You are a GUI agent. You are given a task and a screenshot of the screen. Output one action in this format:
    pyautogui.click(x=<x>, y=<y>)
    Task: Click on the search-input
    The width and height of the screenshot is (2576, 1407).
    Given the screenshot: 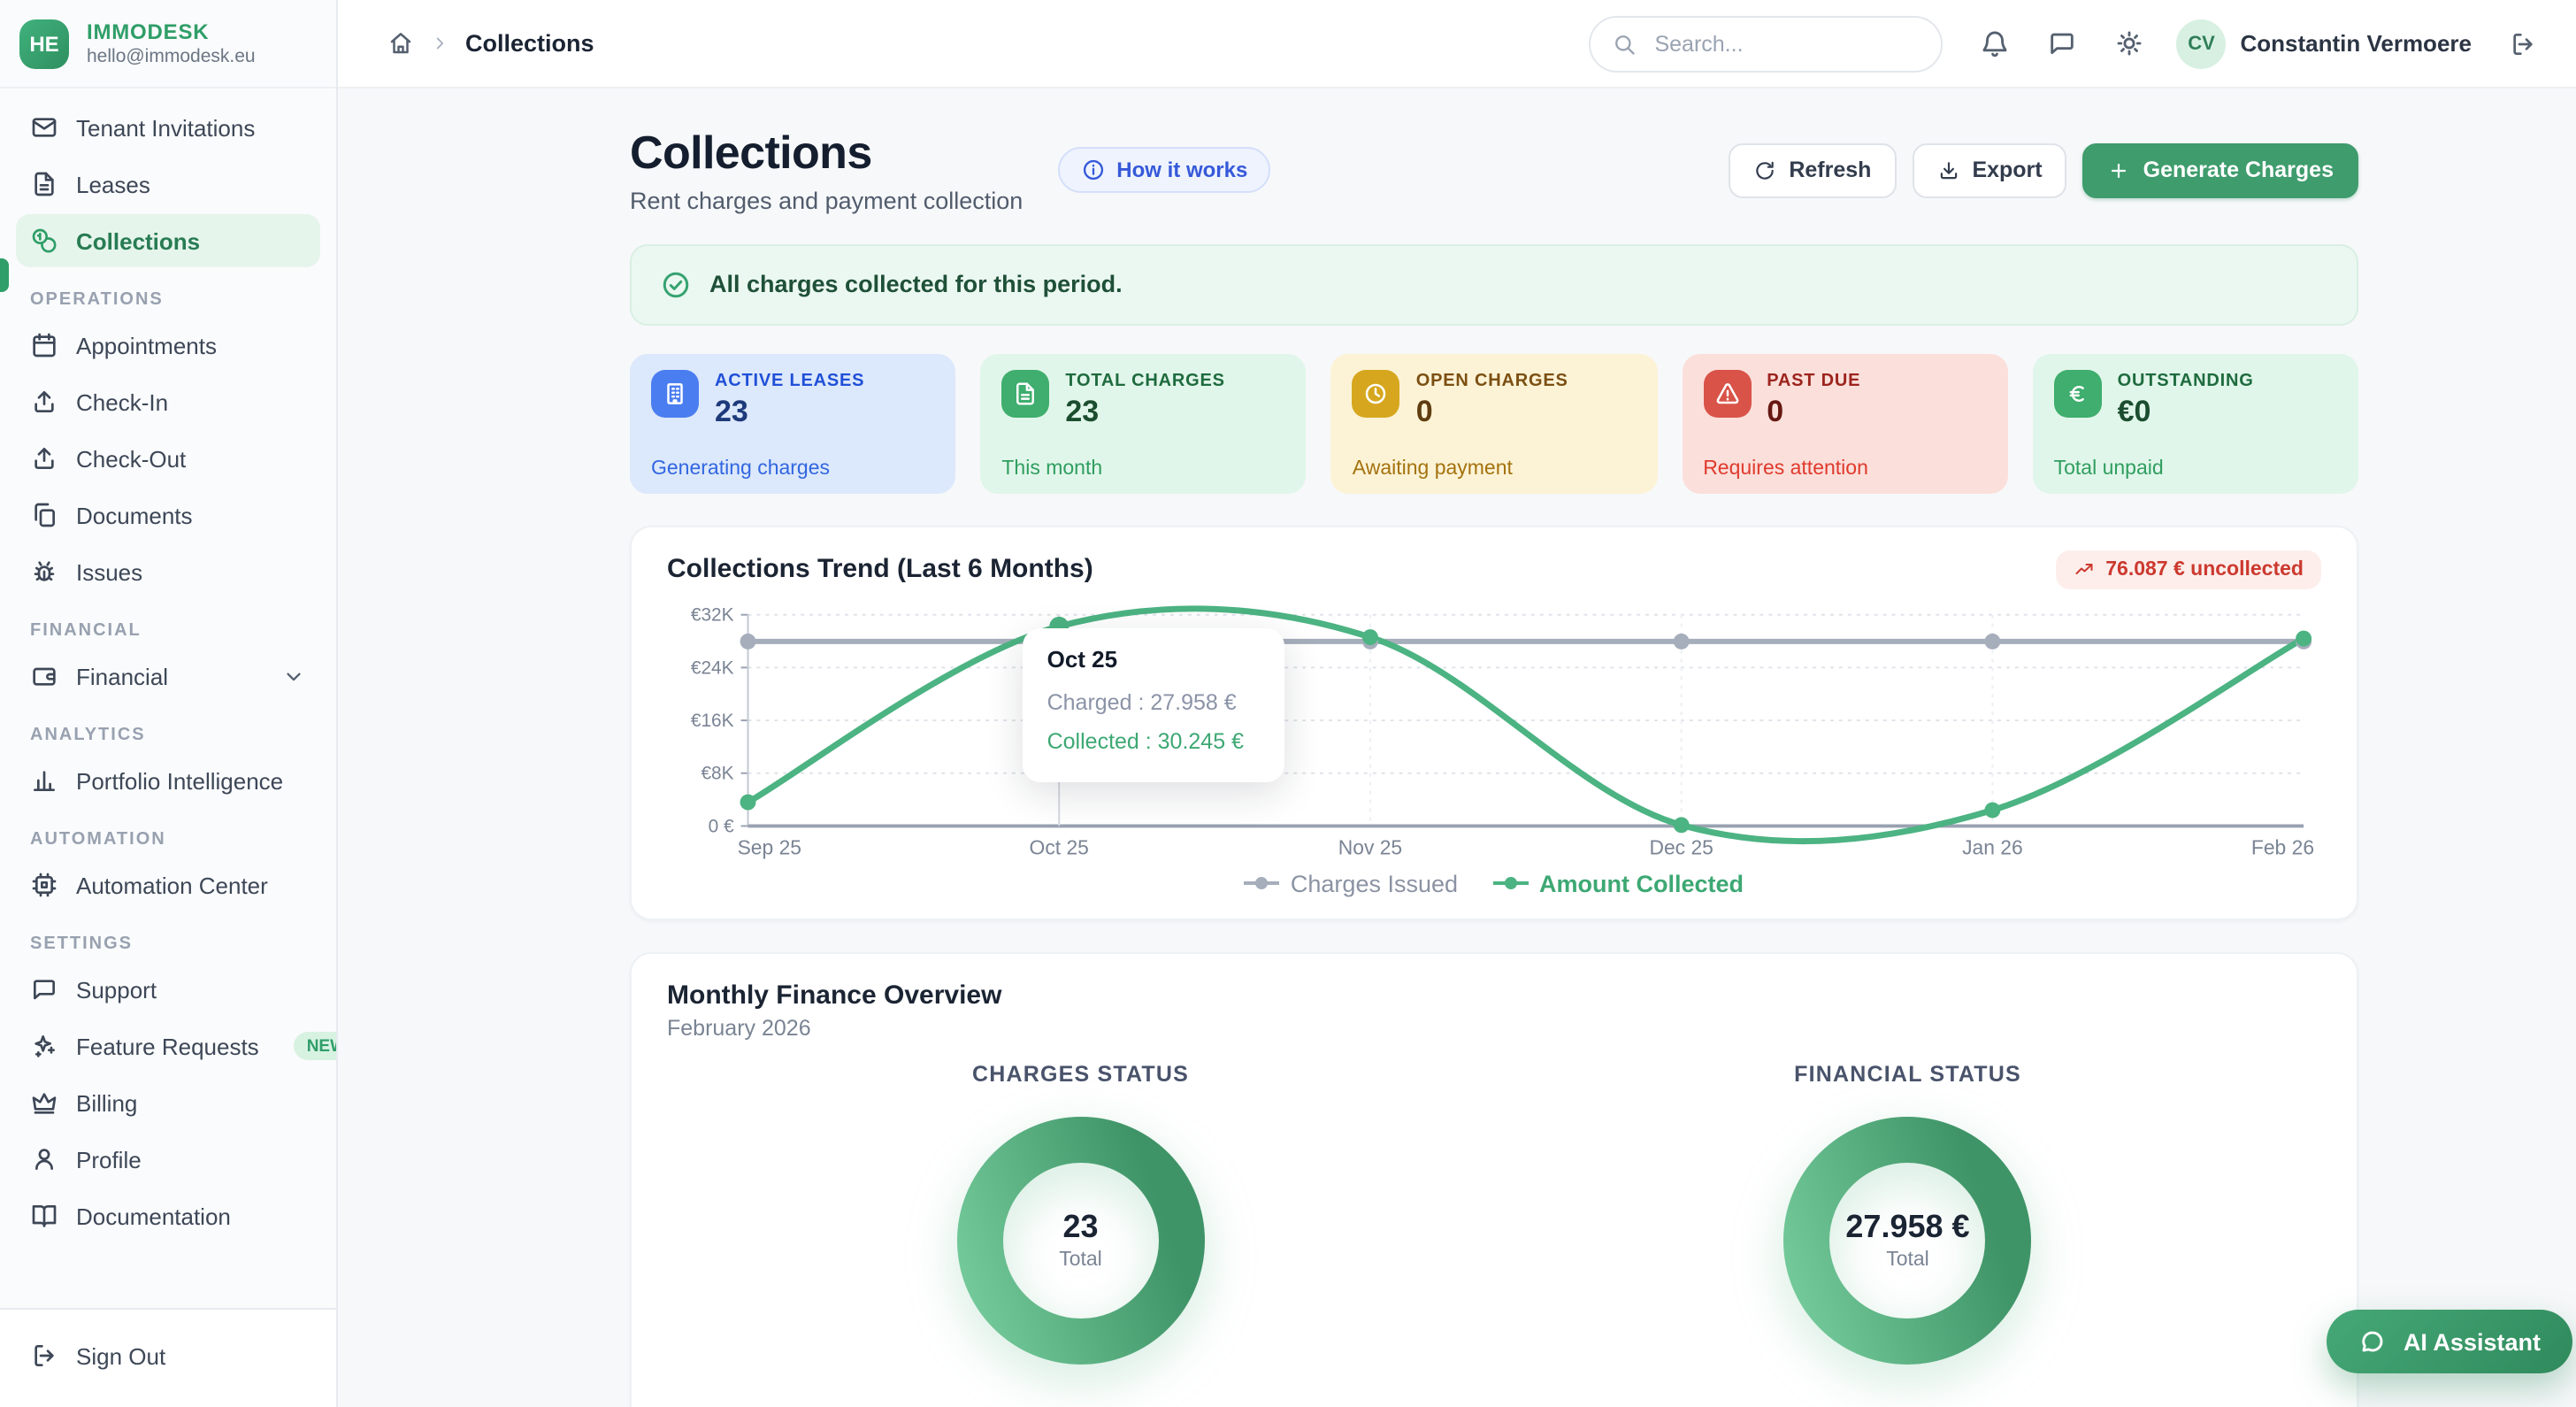 What is the action you would take?
    pyautogui.click(x=1785, y=43)
    